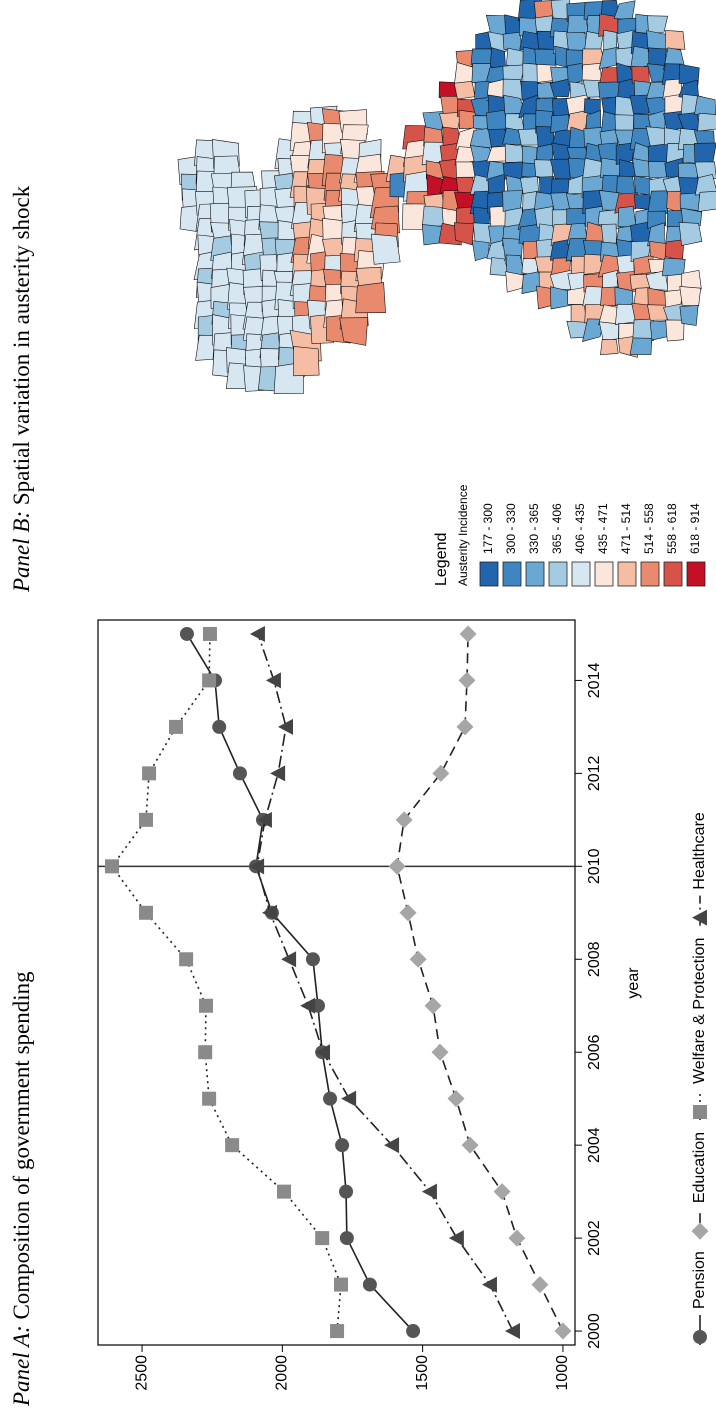  I want to click on legend-label: 406 - 435, so click(580, 528).